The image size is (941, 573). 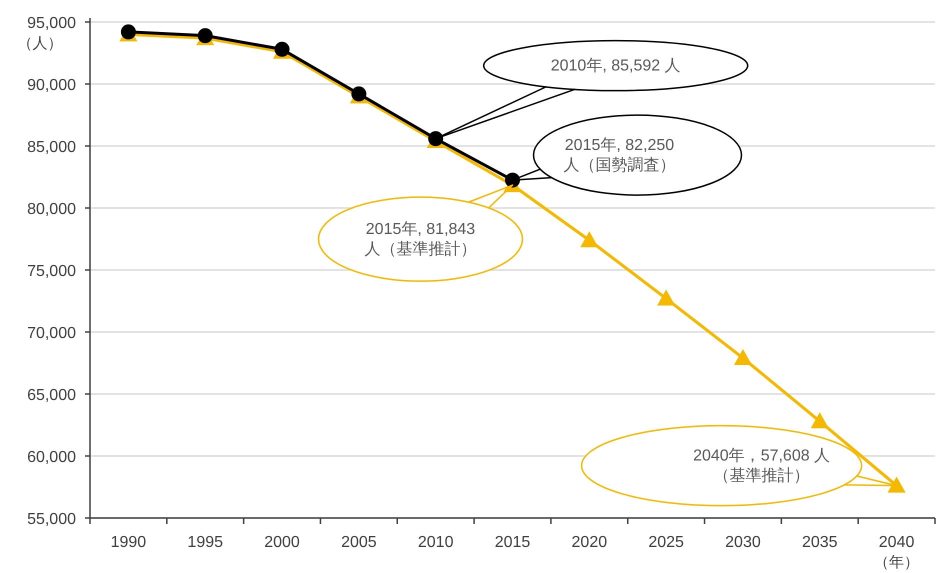 What do you see at coordinates (590, 542) in the screenshot?
I see `x-tick-label: 2020` at bounding box center [590, 542].